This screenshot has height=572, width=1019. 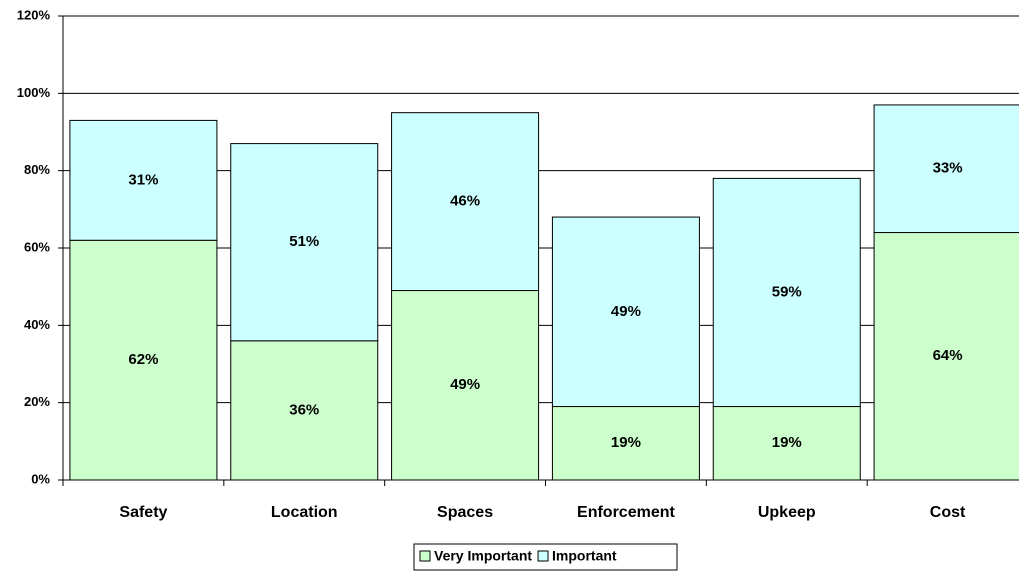 I want to click on data-label: 64%, so click(x=948, y=355).